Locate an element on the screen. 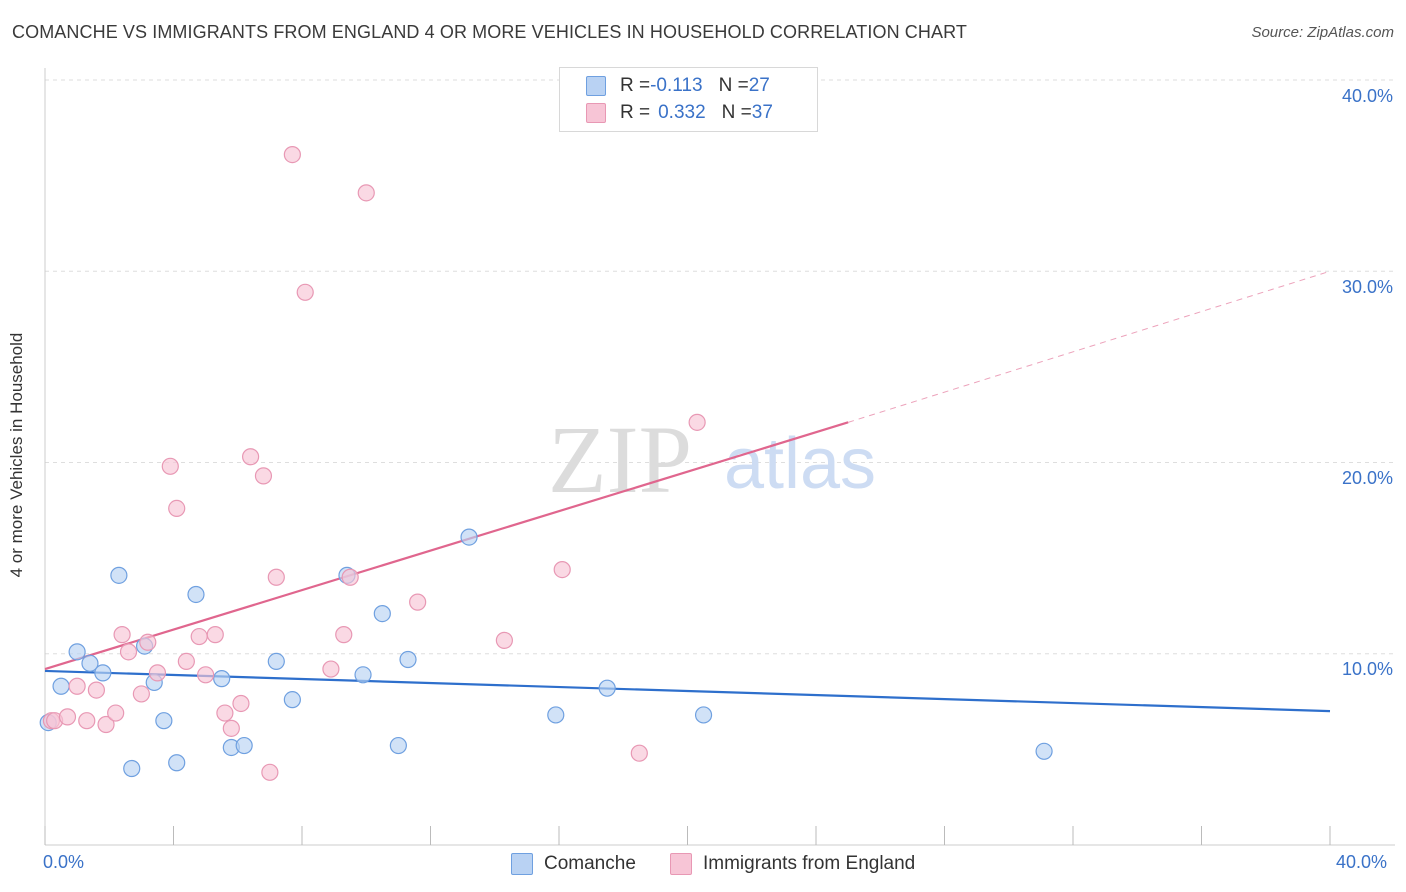 The image size is (1406, 892). comanche-swatch is located at coordinates (596, 86).